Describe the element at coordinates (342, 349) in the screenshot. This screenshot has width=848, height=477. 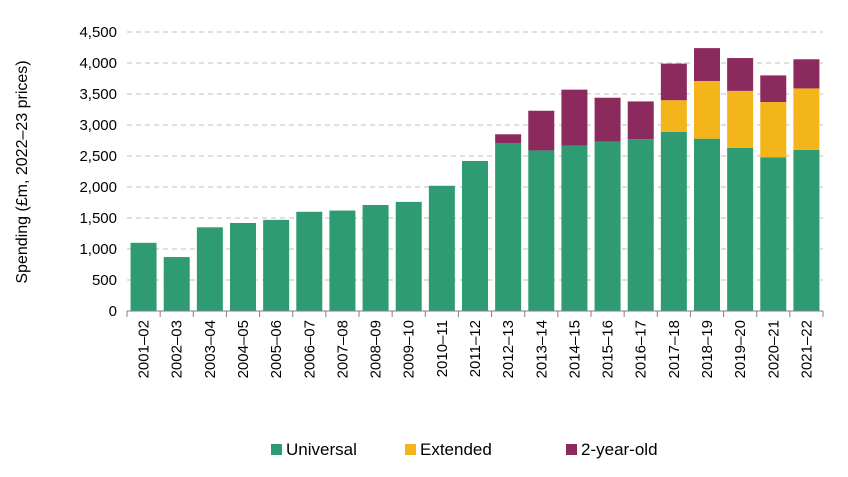
I see `x-tick-label: 2007–08` at that location.